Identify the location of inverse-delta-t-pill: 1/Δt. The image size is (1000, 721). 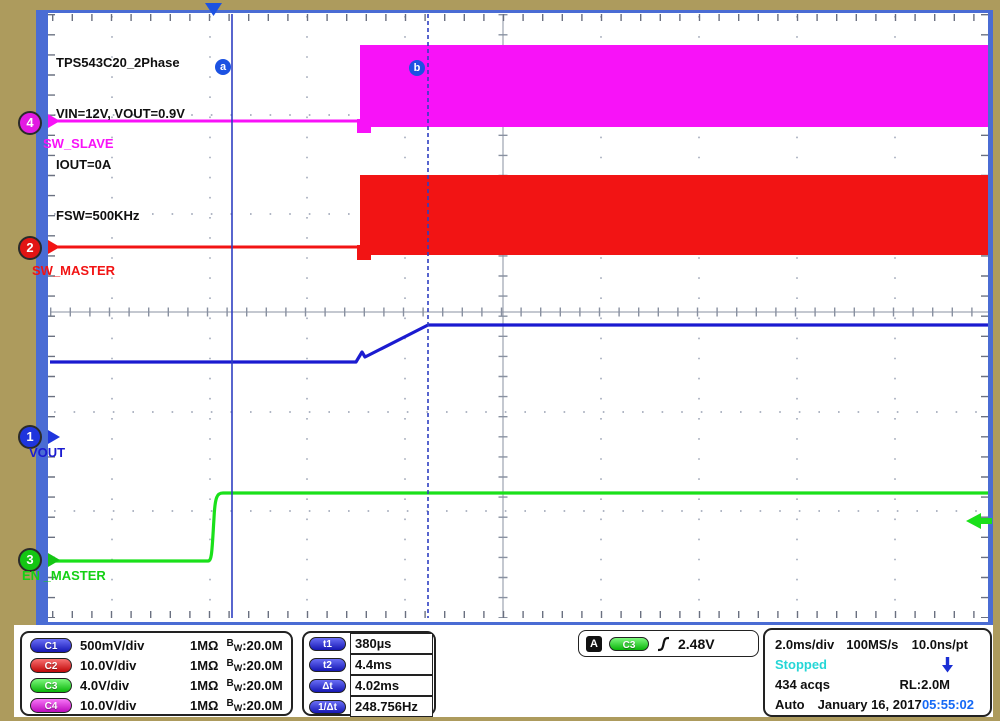
(327, 706).